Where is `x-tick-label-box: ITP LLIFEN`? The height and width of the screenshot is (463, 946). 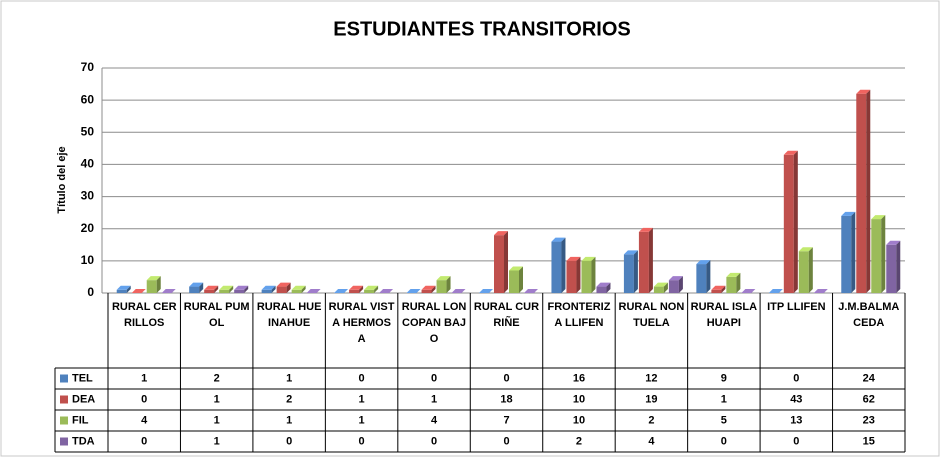
x-tick-label-box: ITP LLIFEN is located at coordinates (796, 307).